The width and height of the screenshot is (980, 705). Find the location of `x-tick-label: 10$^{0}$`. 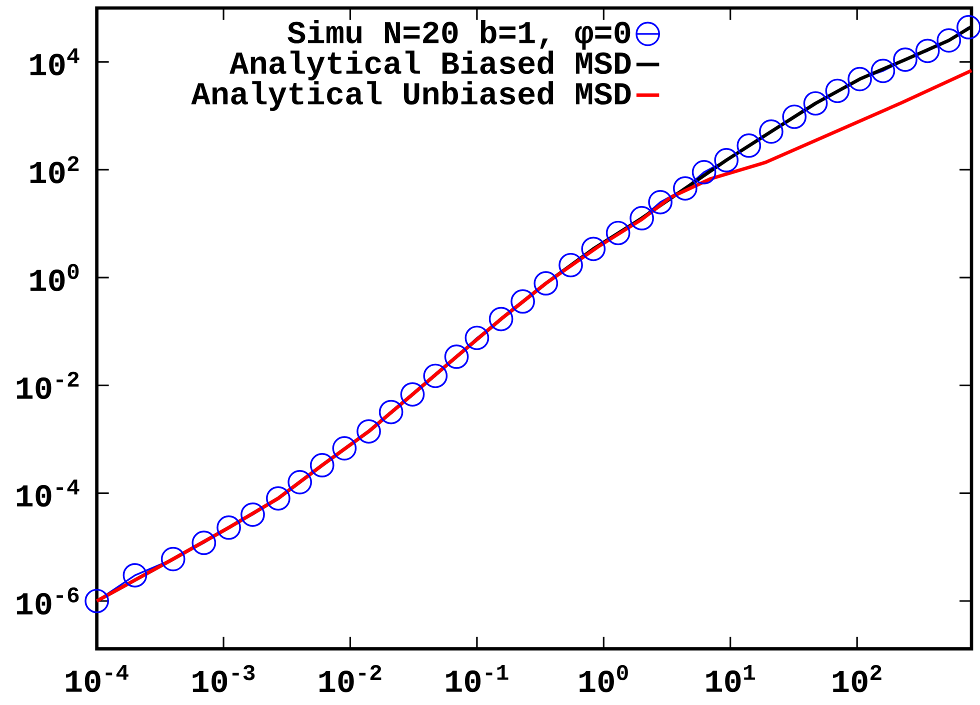

x-tick-label: 10$^{0}$ is located at coordinates (604, 678).